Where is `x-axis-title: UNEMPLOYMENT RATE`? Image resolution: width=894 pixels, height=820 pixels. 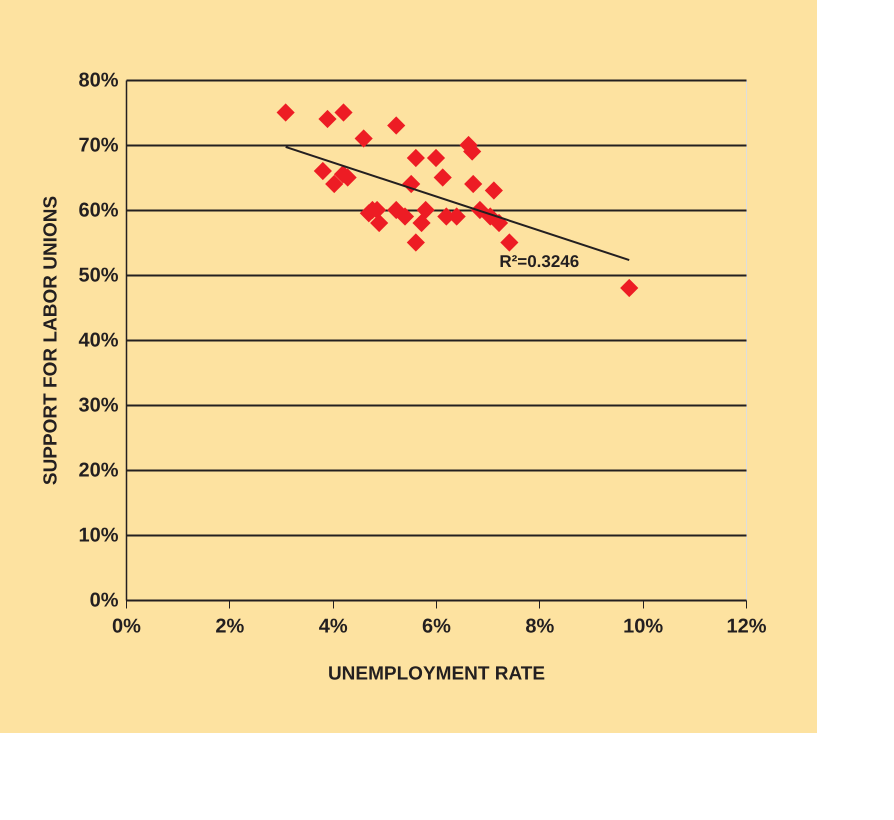
x-axis-title: UNEMPLOYMENT RATE is located at coordinates (437, 674).